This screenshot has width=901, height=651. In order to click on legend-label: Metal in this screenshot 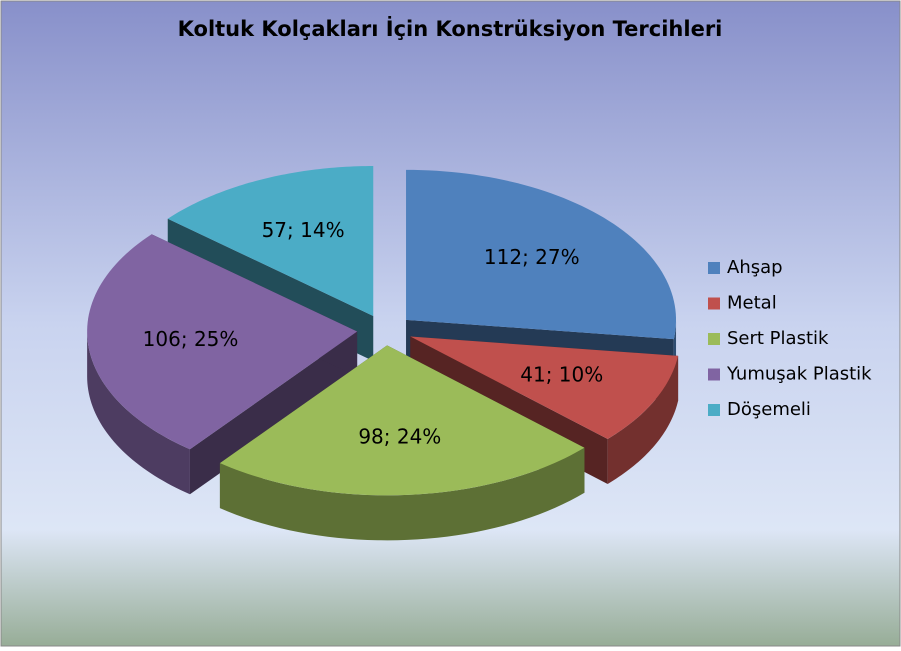, I will do `click(752, 303)`.